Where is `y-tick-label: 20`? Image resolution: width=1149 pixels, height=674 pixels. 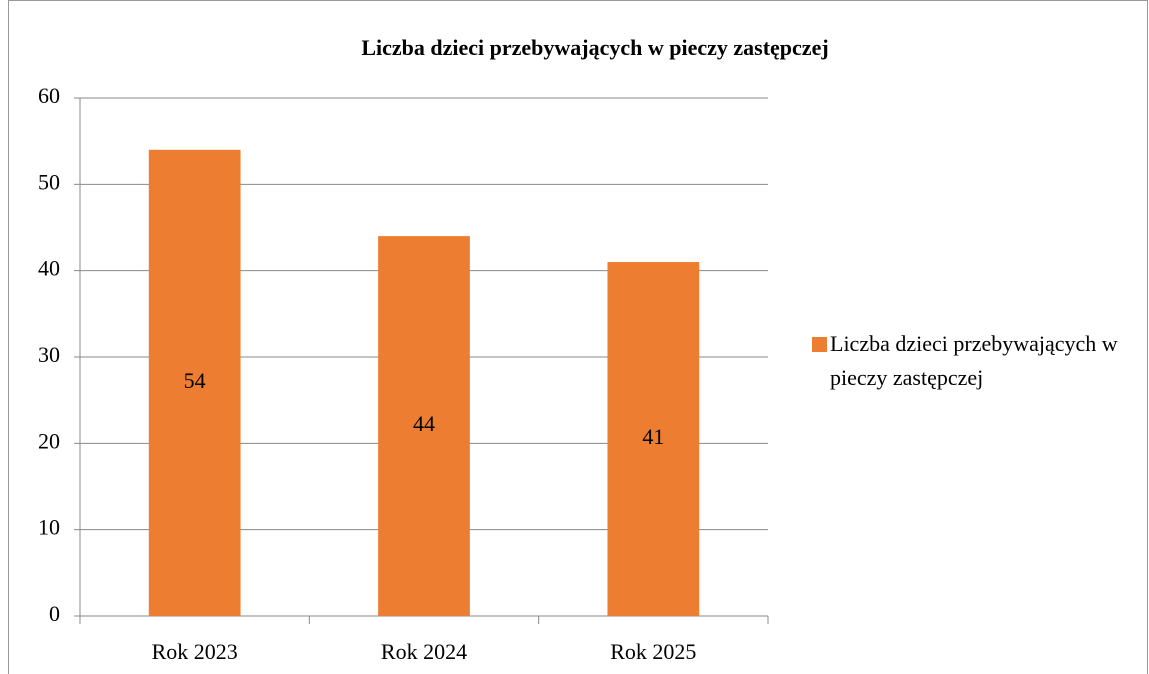
y-tick-label: 20 is located at coordinates (49, 440).